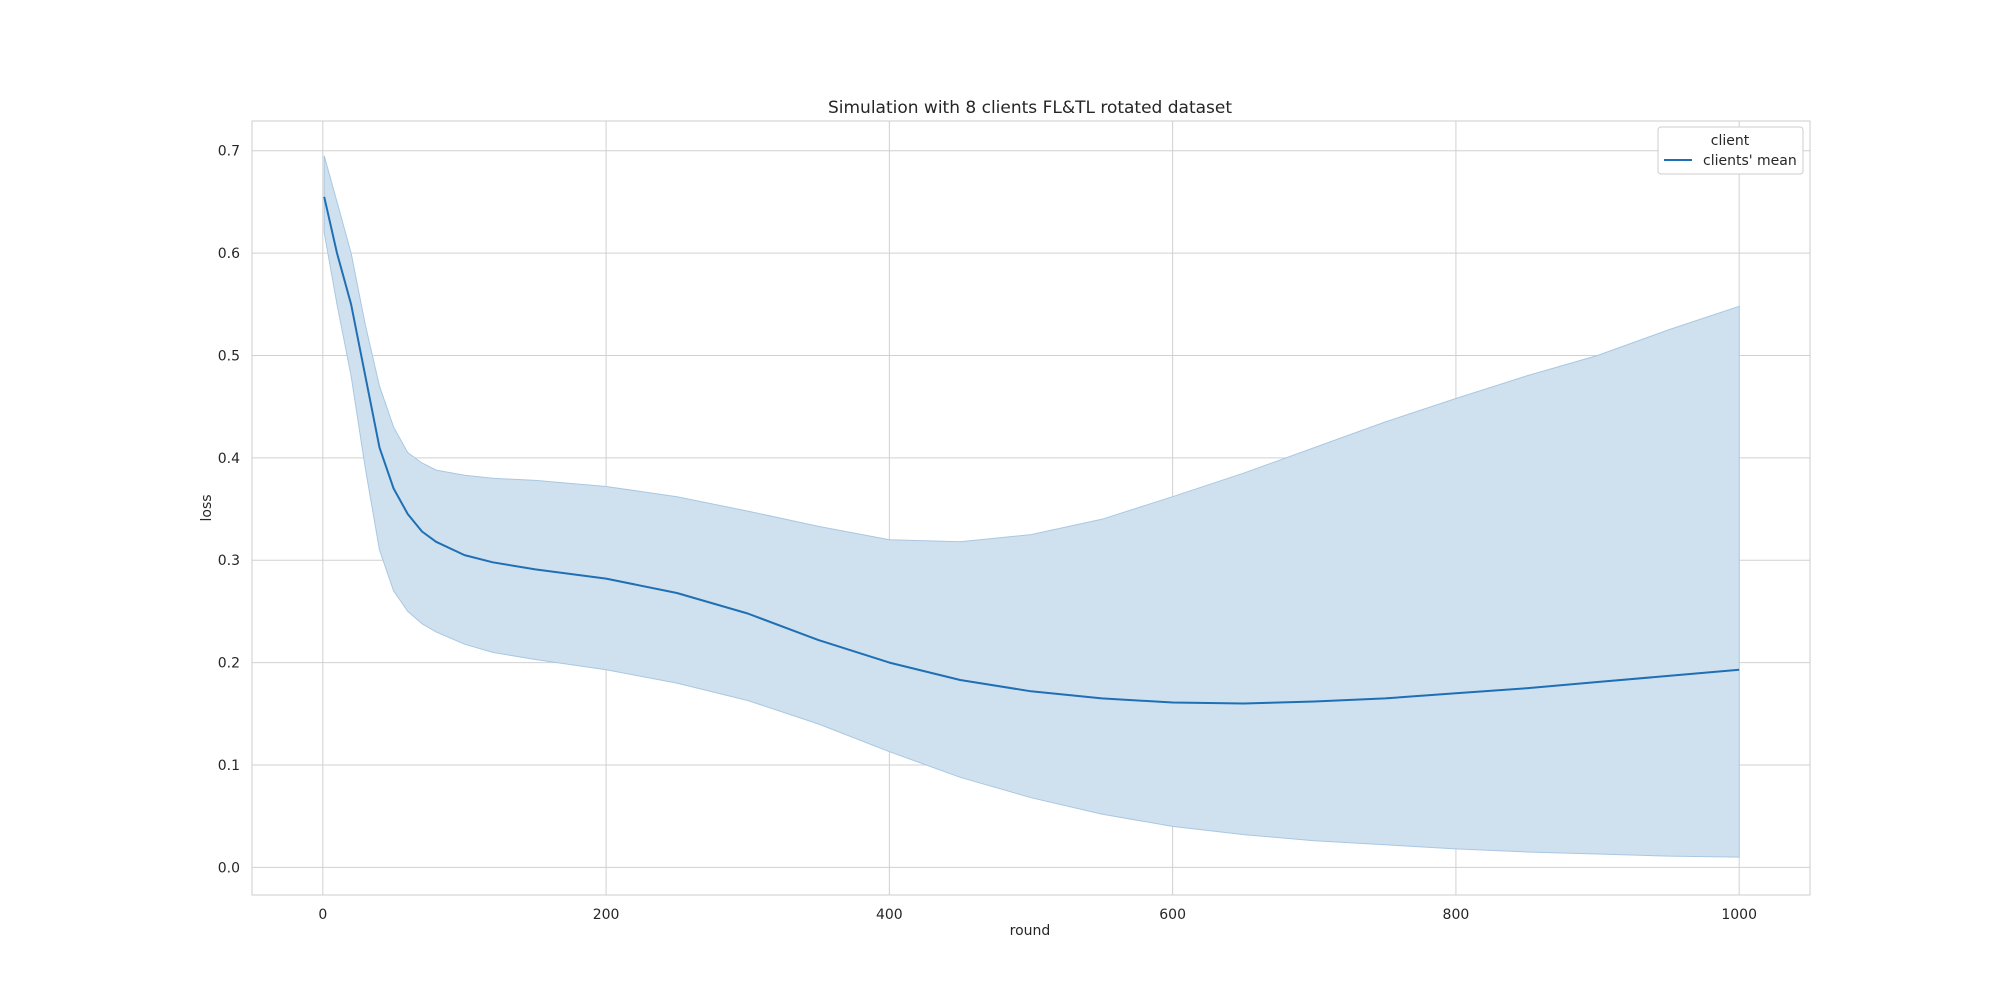 Image resolution: width=2000 pixels, height=1000 pixels. I want to click on y-tick-label: 0.7, so click(229, 152).